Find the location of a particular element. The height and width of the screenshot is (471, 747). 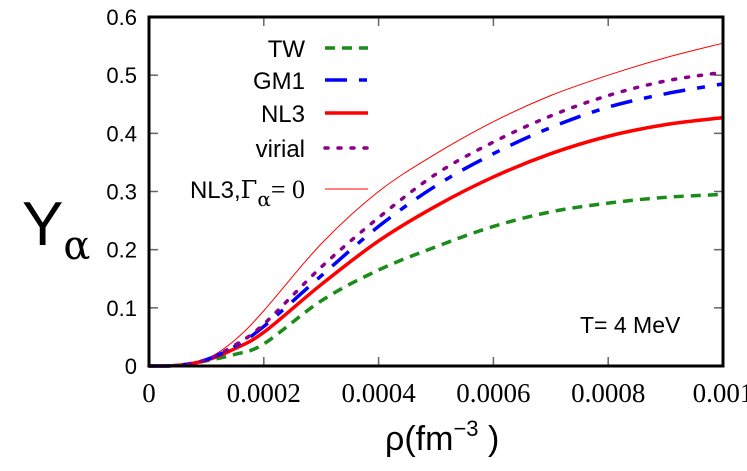

x-tick-label: 0.0004 is located at coordinates (378, 393).